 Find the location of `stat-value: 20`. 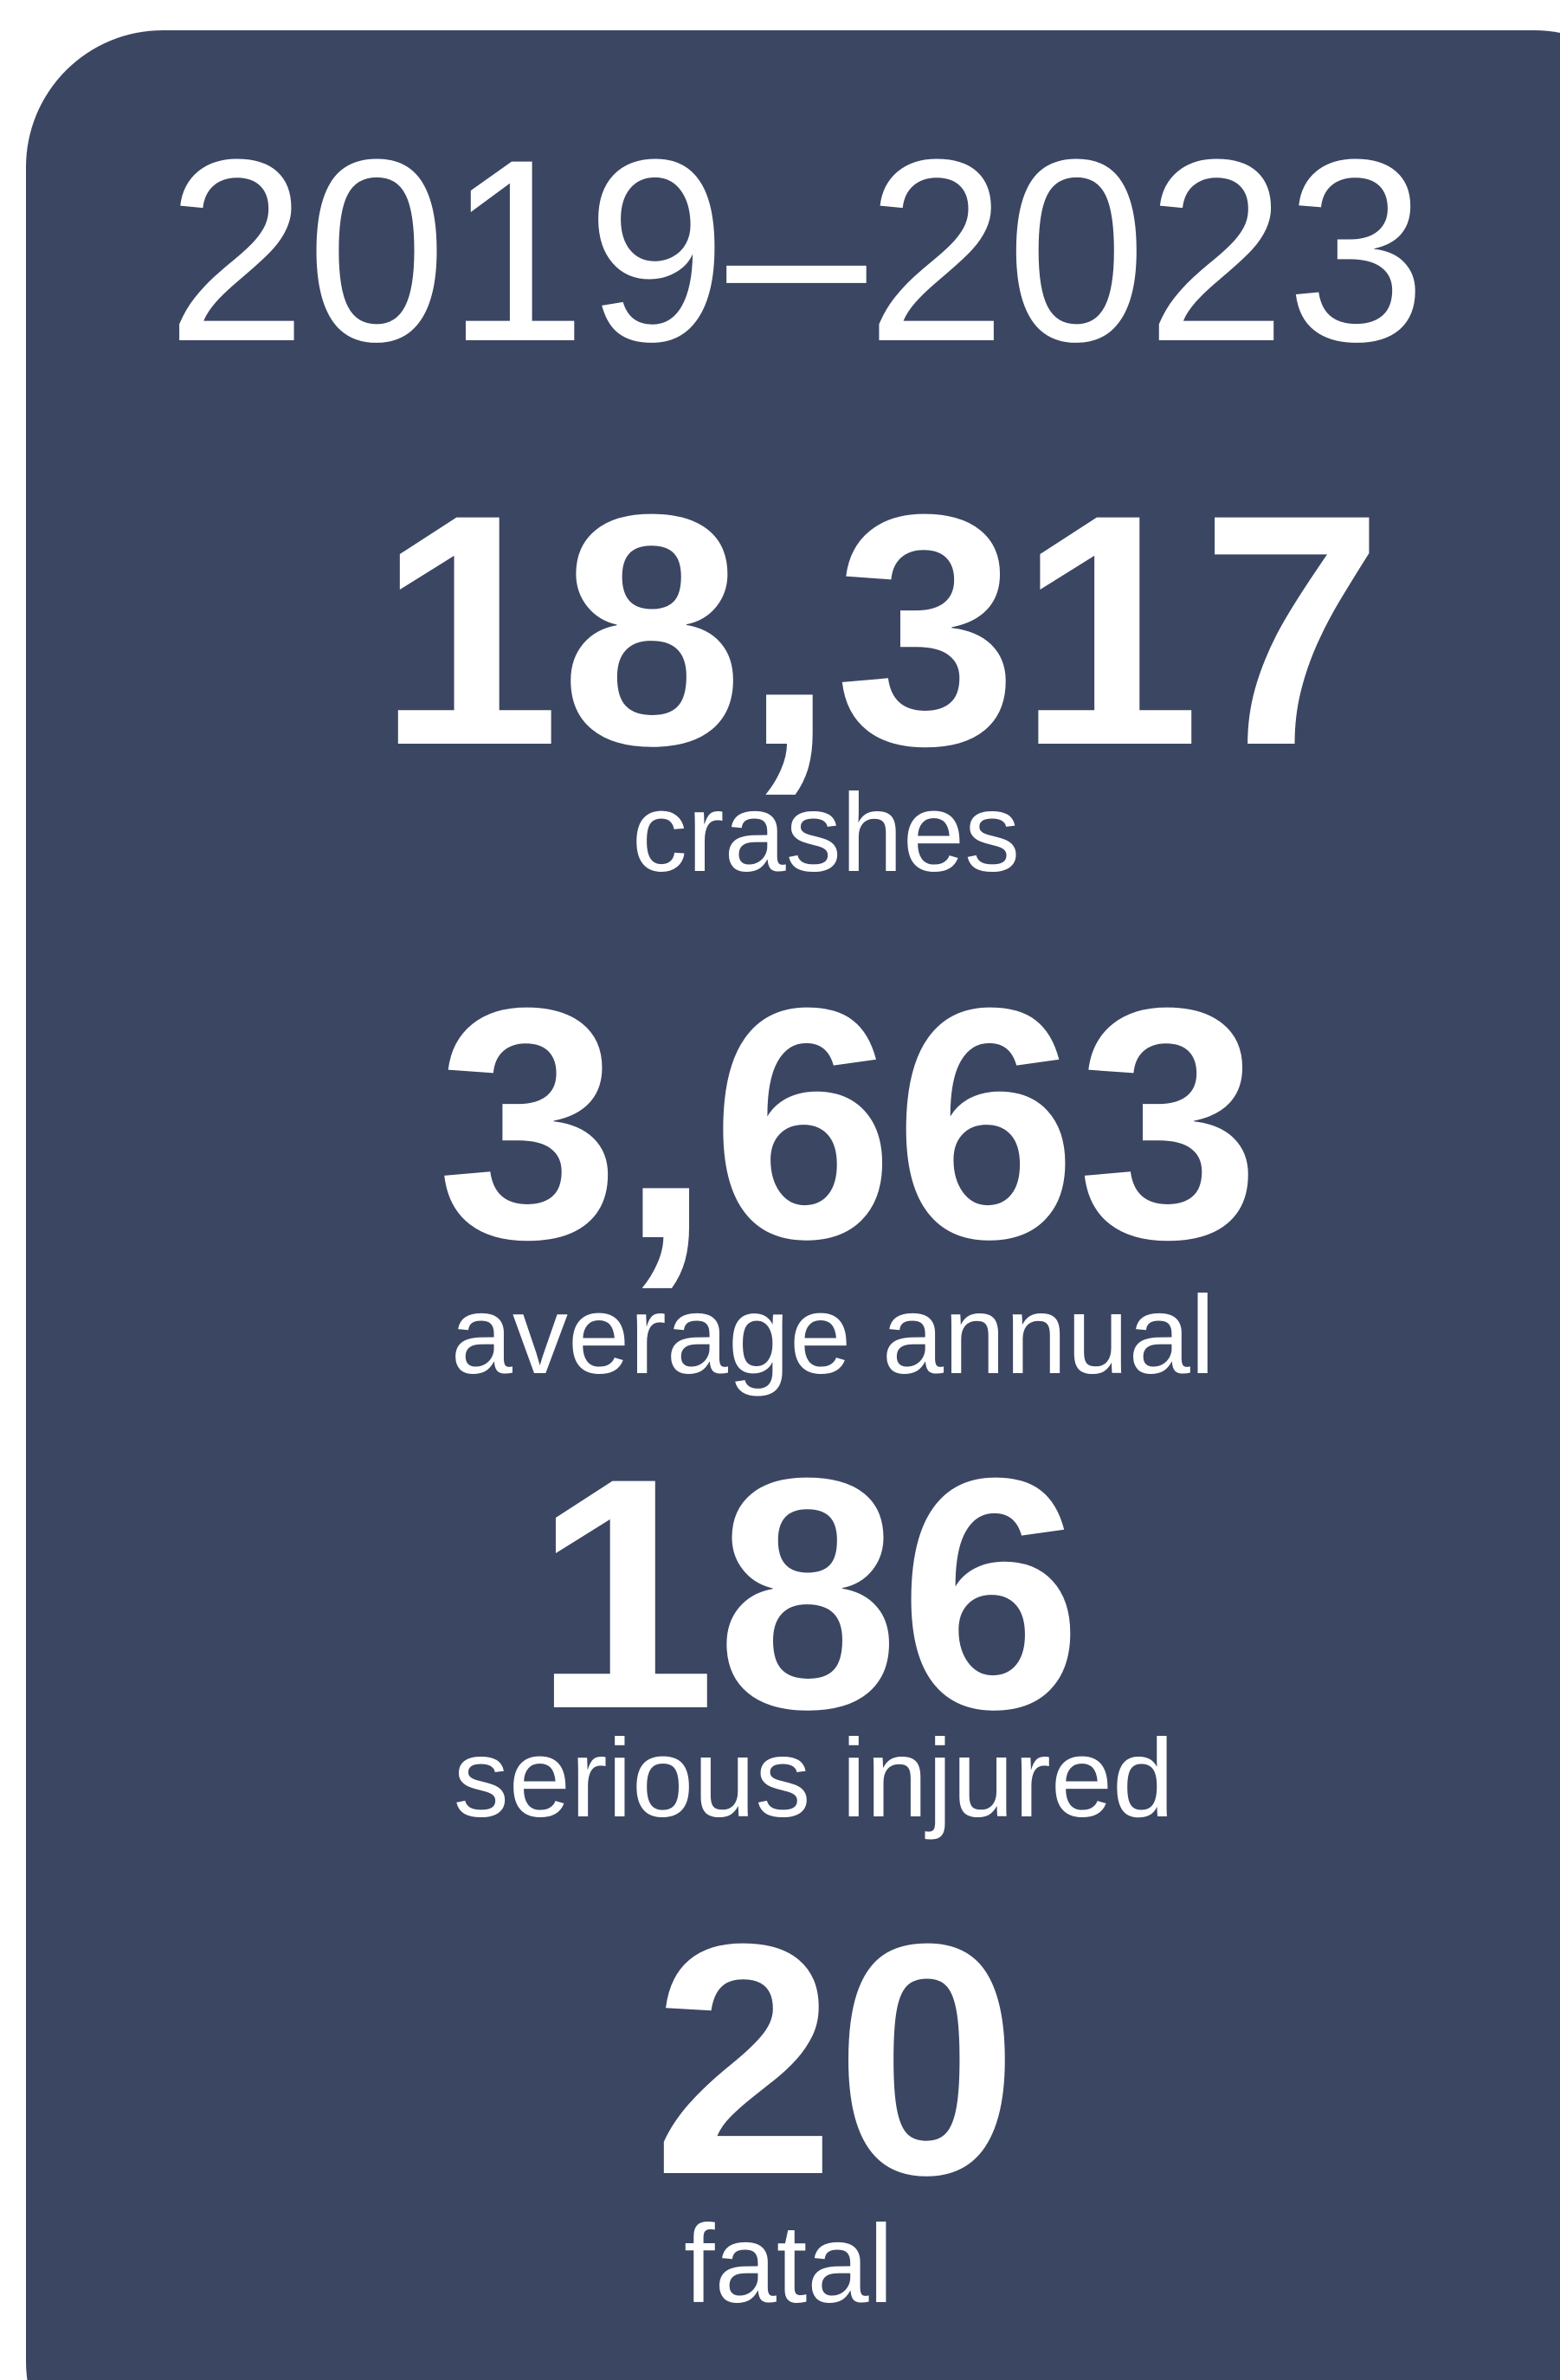

stat-value: 20 is located at coordinates (836, 2059).